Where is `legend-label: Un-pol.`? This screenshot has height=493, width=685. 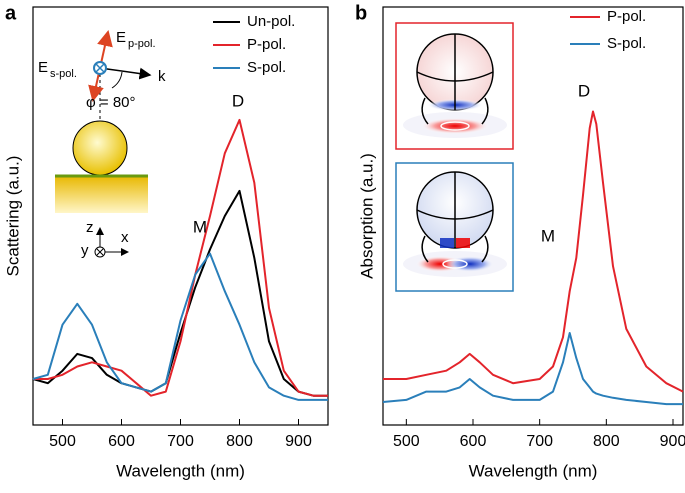 legend-label: Un-pol. is located at coordinates (271, 21).